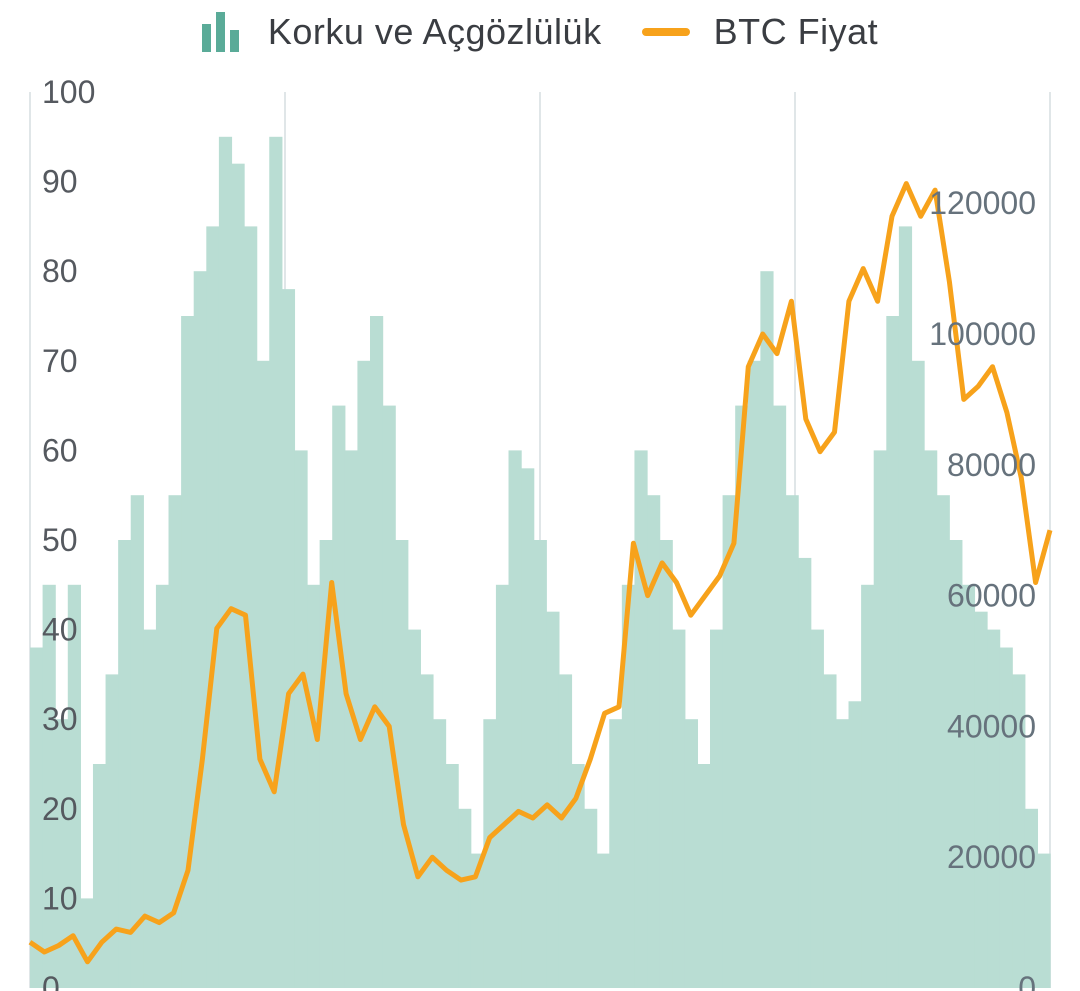 This screenshot has height=991, width=1080. I want to click on right-tick-label: 20000, so click(991, 857).